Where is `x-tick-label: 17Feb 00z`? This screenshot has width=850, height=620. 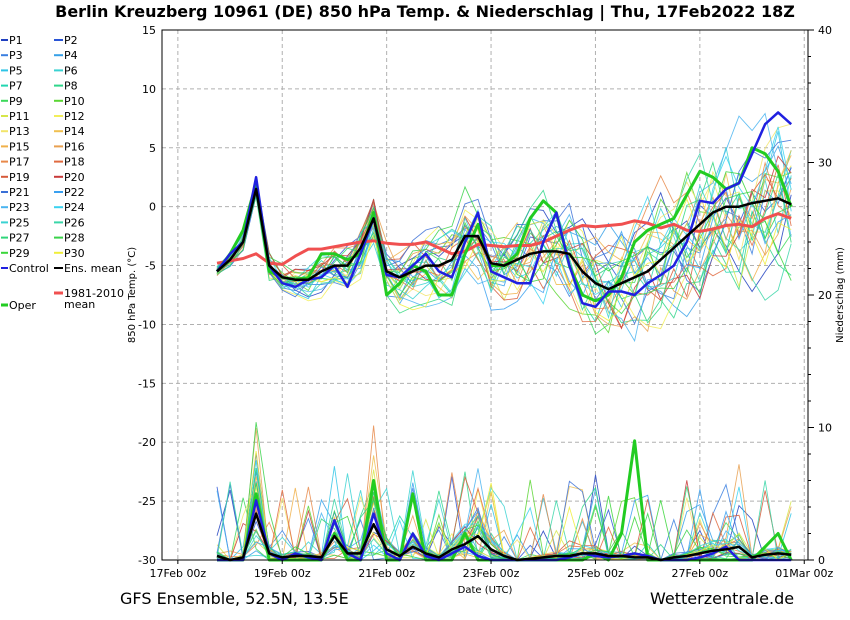
x-tick-label: 17Feb 00z is located at coordinates (177, 573).